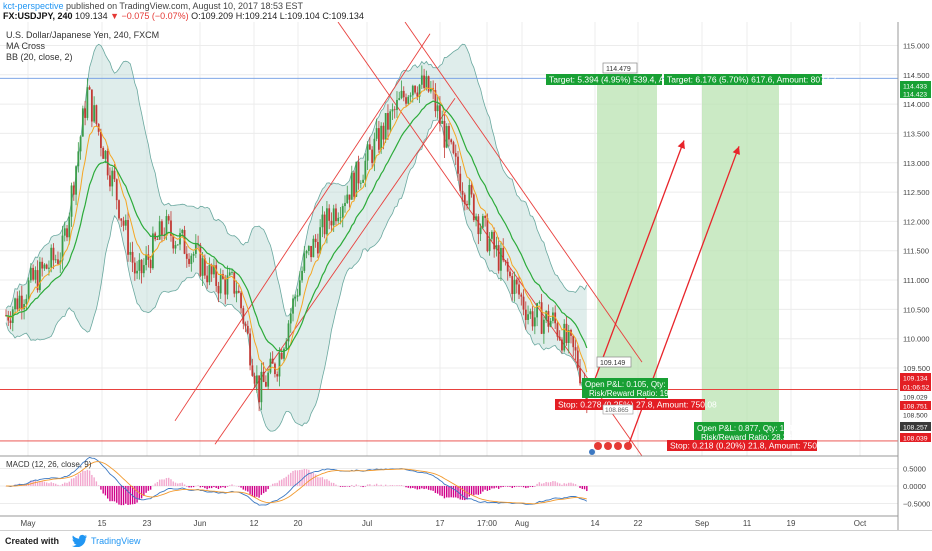 This screenshot has height=551, width=932. Describe the element at coordinates (466, 540) in the screenshot. I see `footer-bar: Created with TradingView` at that location.